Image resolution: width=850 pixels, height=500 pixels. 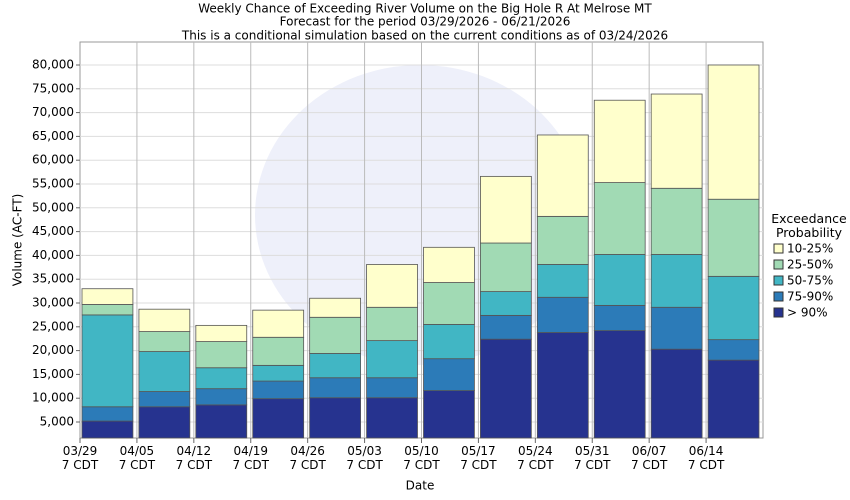 I want to click on y-tick-label: 55,000, so click(x=53, y=183).